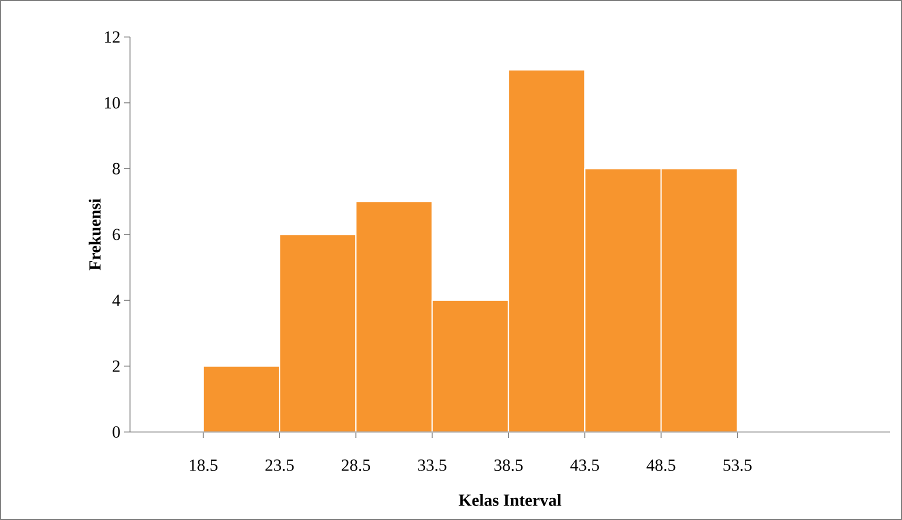 The width and height of the screenshot is (902, 520). What do you see at coordinates (510, 500) in the screenshot?
I see `x-axis-title: Kelas Interval` at bounding box center [510, 500].